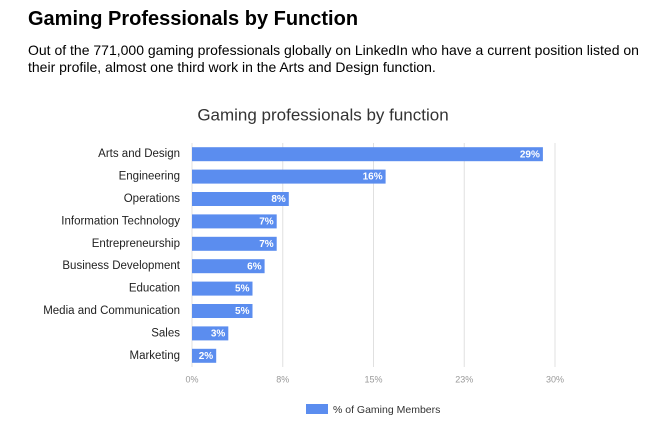 This screenshot has height=434, width=668. I want to click on x-tick-label: 15%, so click(373, 379).